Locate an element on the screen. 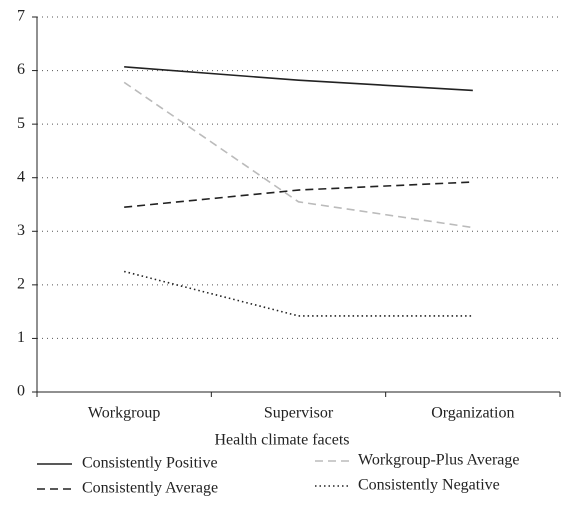  y-tick-label: 4 is located at coordinates (21, 176).